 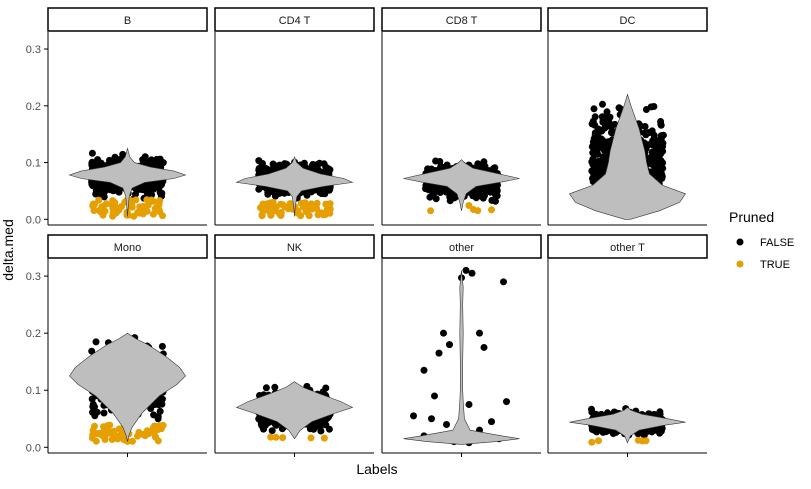 I want to click on legend-key-true, so click(x=740, y=264).